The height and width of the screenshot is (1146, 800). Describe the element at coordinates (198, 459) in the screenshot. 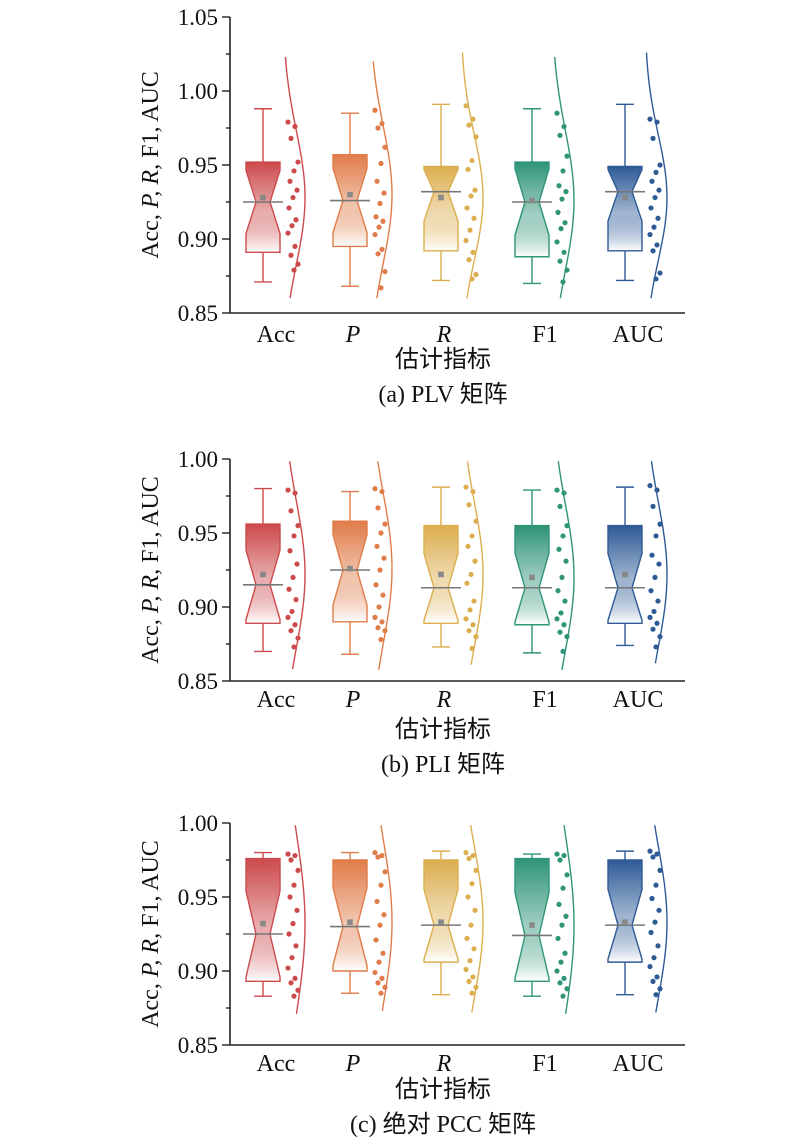

I see `y-tick-label: 1.00` at that location.